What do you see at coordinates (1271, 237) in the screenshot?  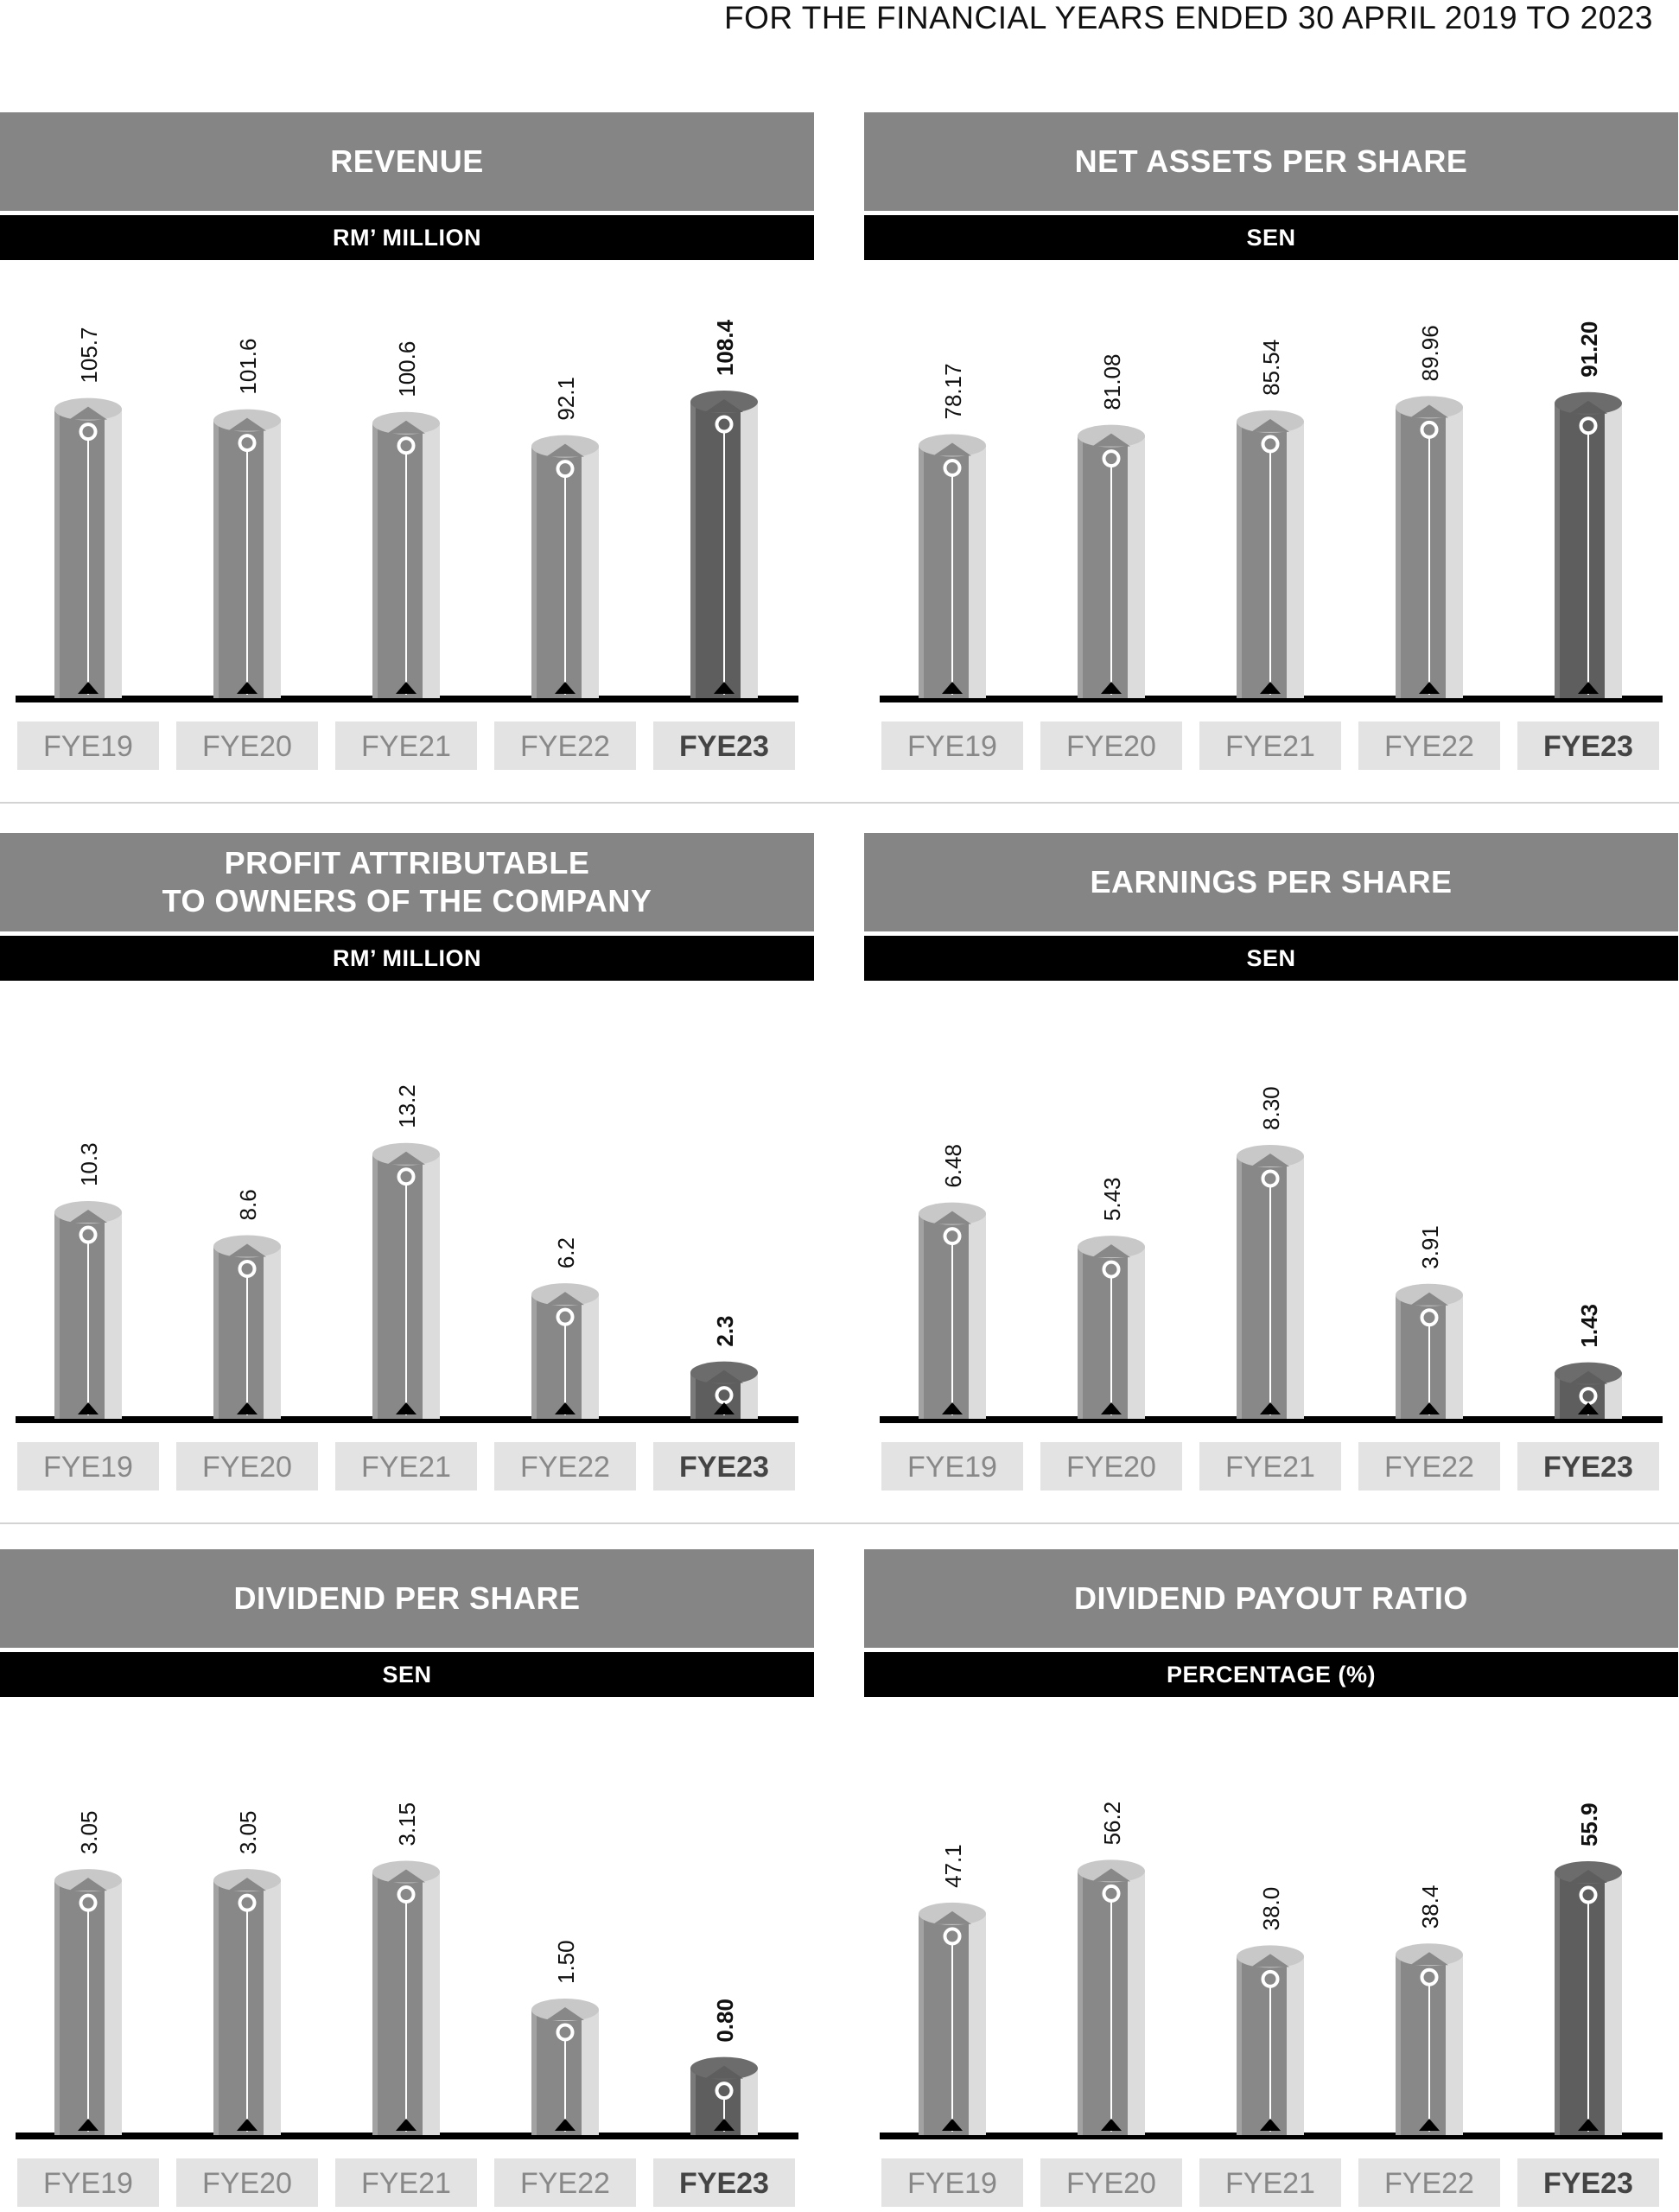 I see `panel-unit: SEN` at bounding box center [1271, 237].